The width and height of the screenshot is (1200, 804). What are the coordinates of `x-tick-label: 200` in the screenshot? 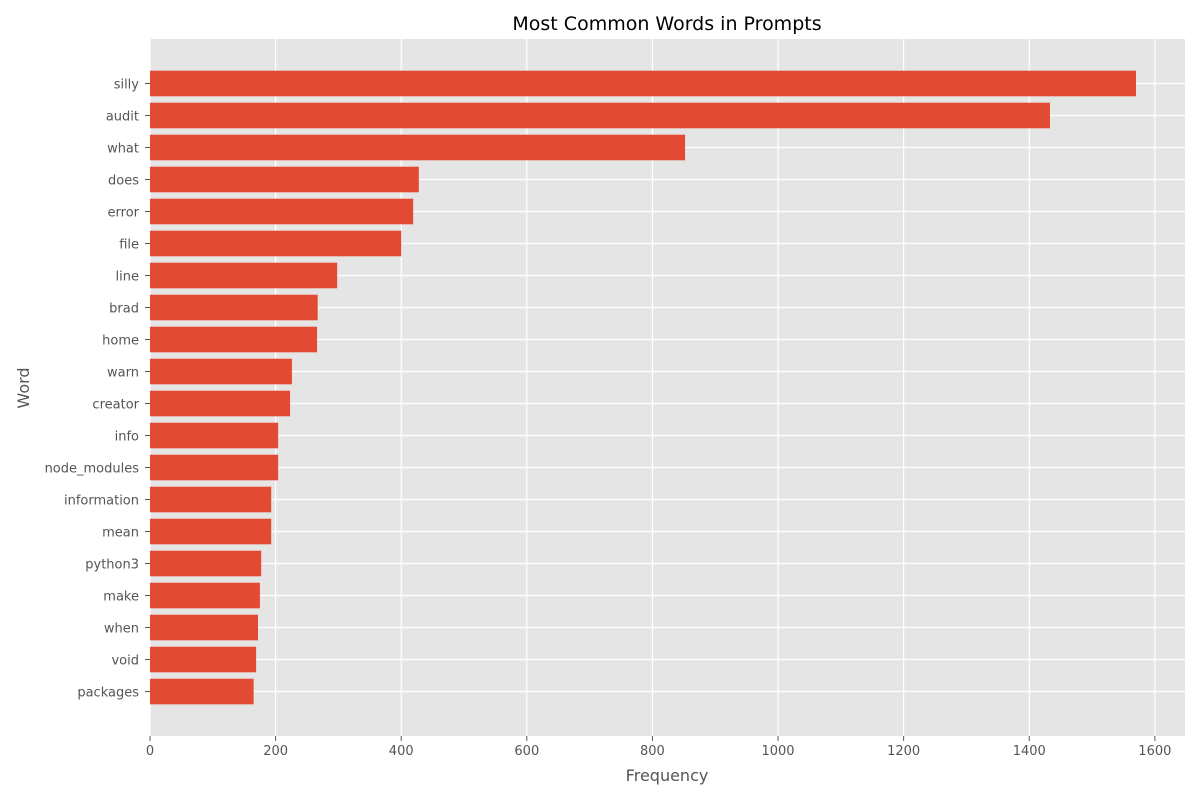 It's located at (275, 751).